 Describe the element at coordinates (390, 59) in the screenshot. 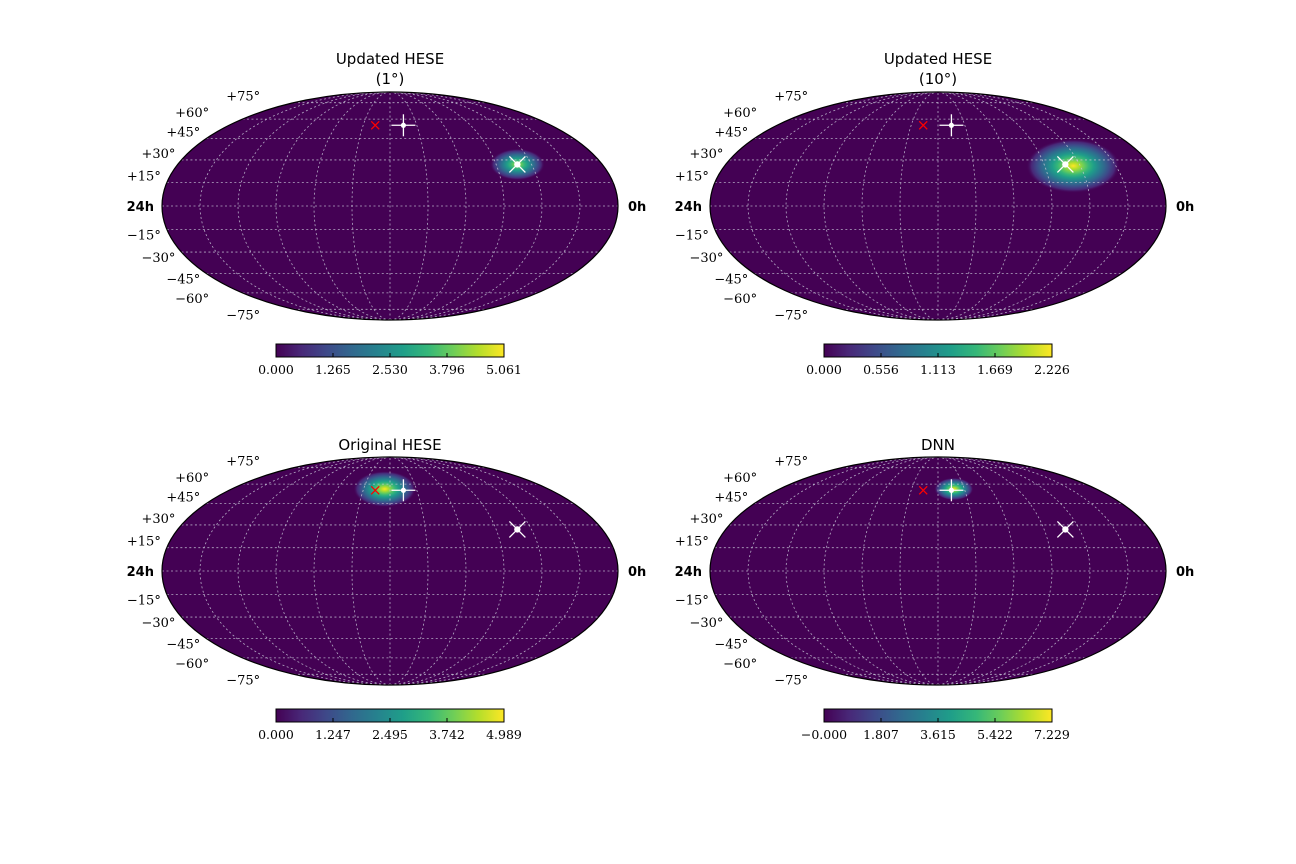

I see `chart-title: Updated HESE` at that location.